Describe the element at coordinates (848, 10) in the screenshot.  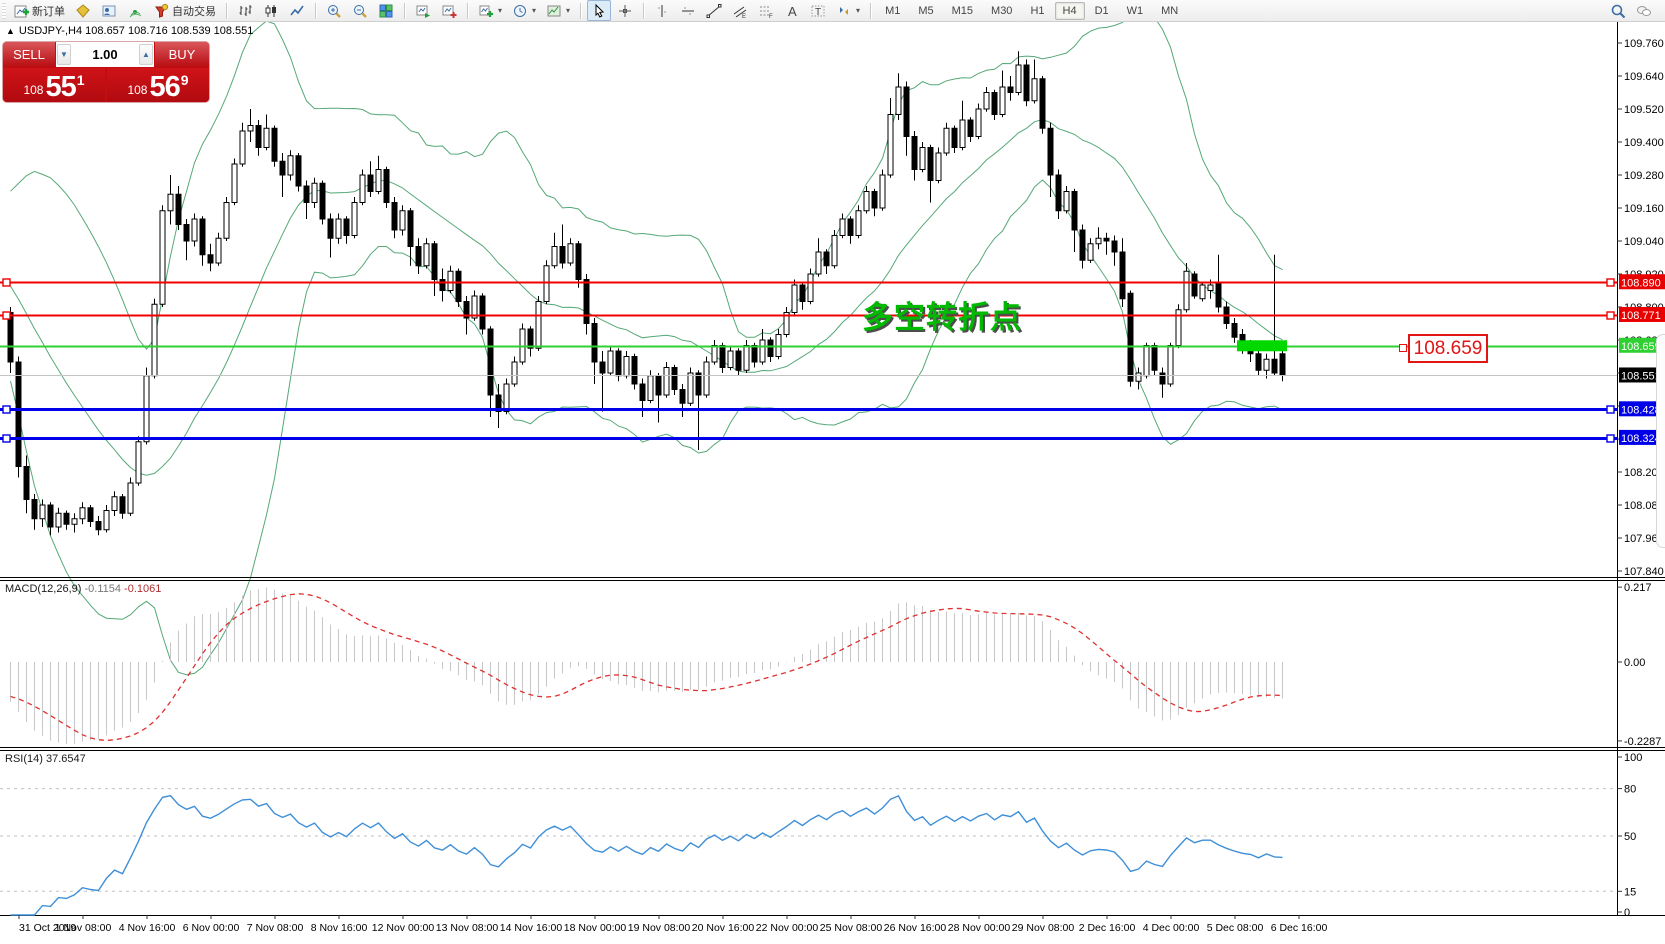
I see `arrows-button: ▾` at that location.